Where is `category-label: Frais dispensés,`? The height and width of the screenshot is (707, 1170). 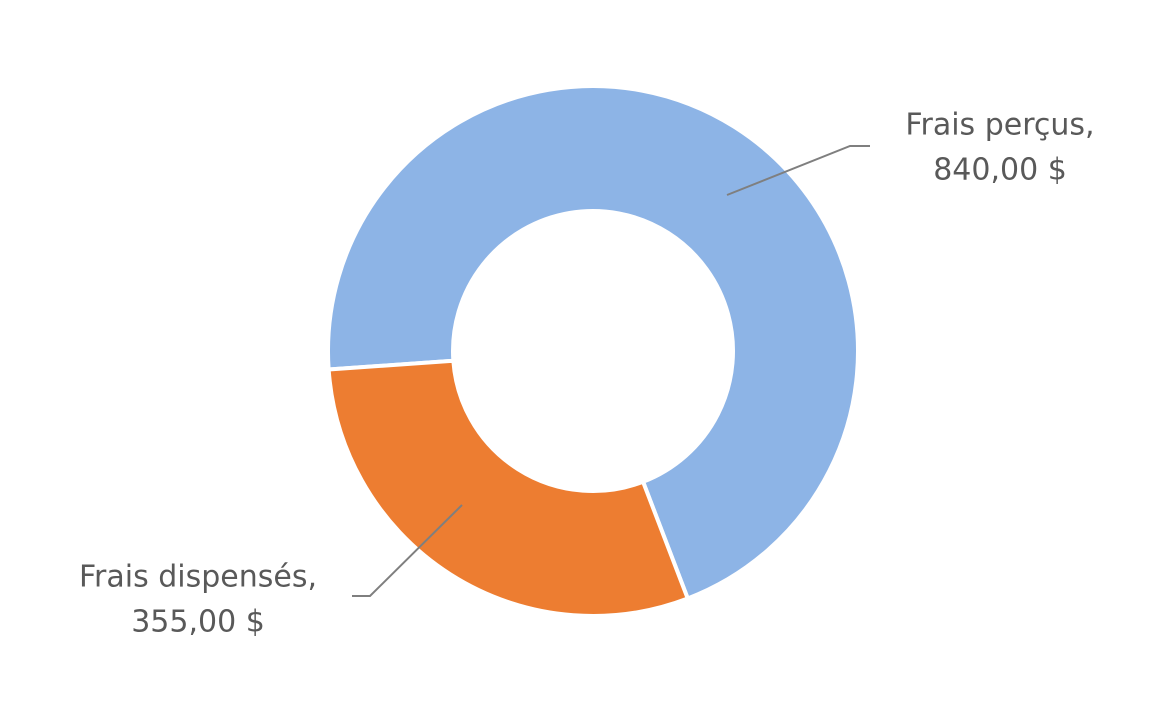 category-label: Frais dispensés, is located at coordinates (198, 577).